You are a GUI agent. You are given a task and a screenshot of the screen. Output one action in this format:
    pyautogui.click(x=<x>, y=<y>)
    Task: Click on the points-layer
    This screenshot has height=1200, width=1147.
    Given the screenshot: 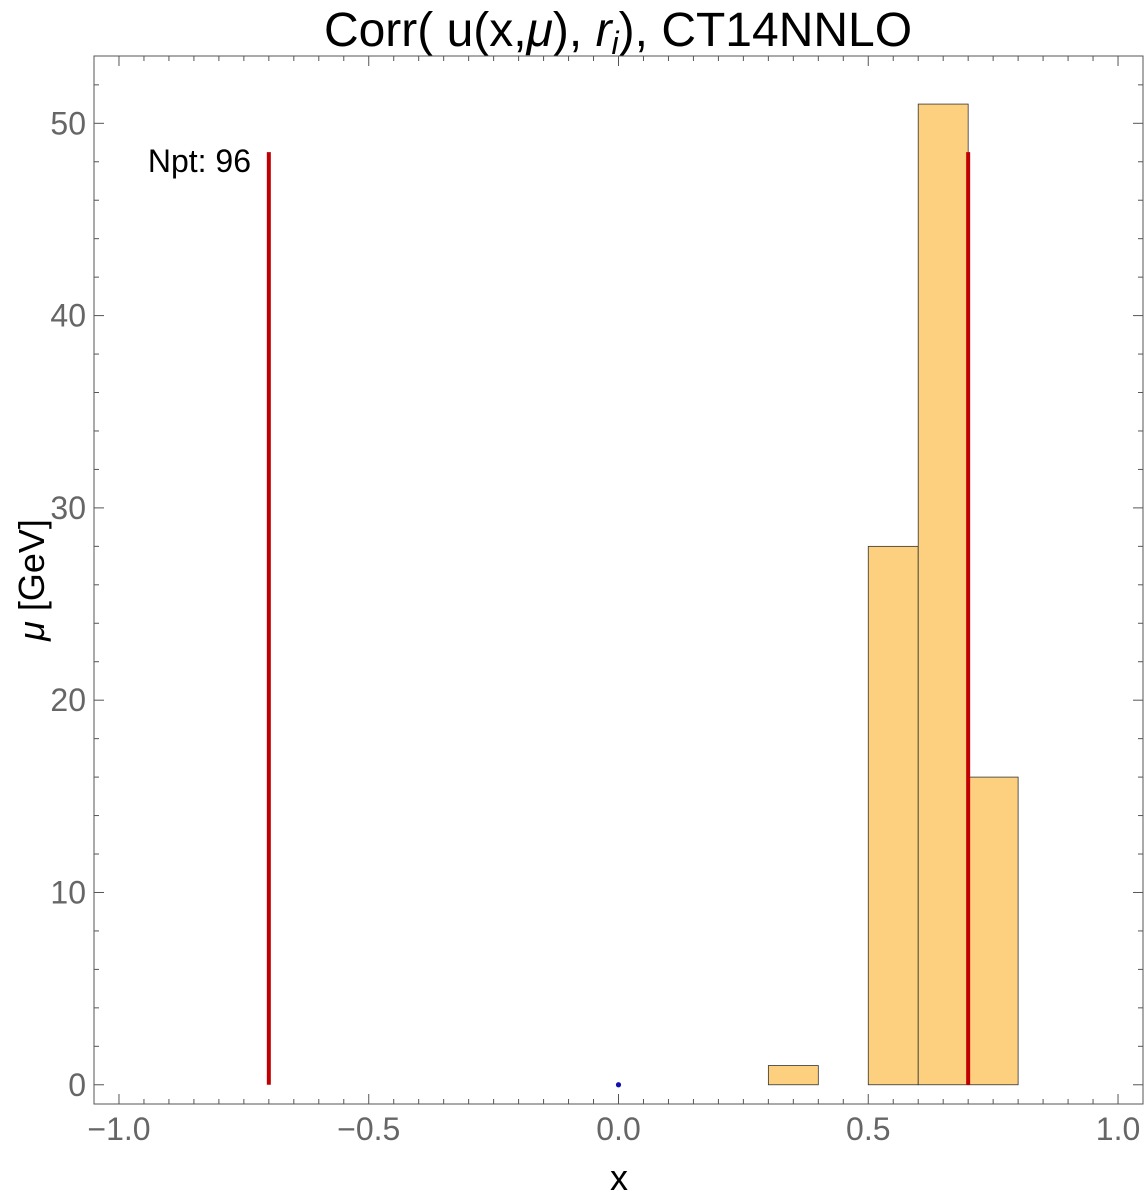 What is the action you would take?
    pyautogui.click(x=618, y=1085)
    